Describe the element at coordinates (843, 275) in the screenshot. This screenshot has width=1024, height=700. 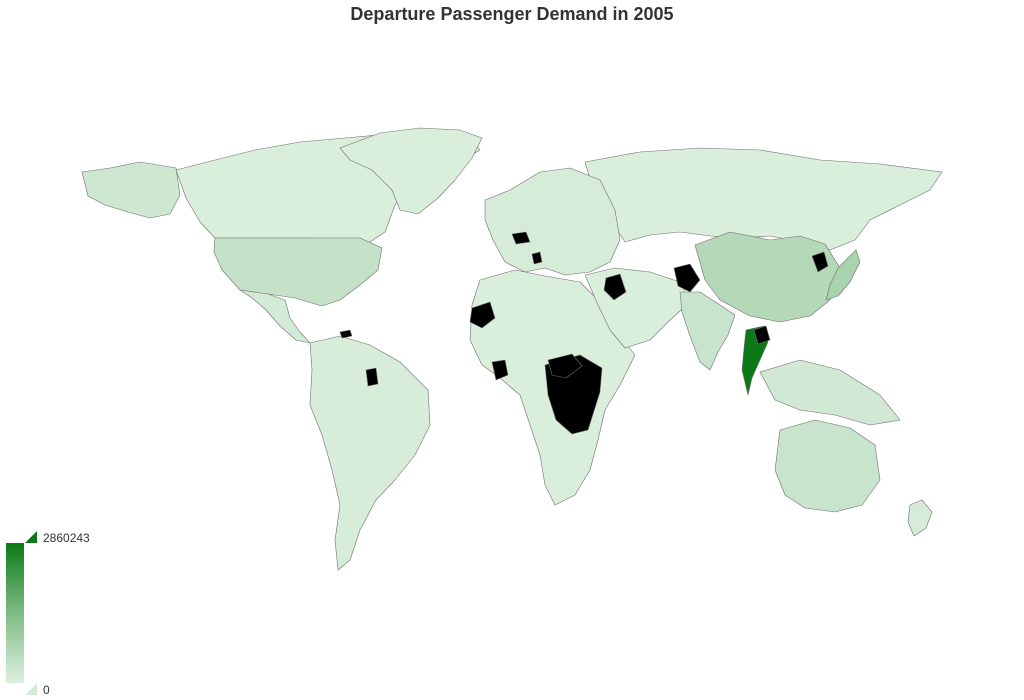
I see `region-japan` at that location.